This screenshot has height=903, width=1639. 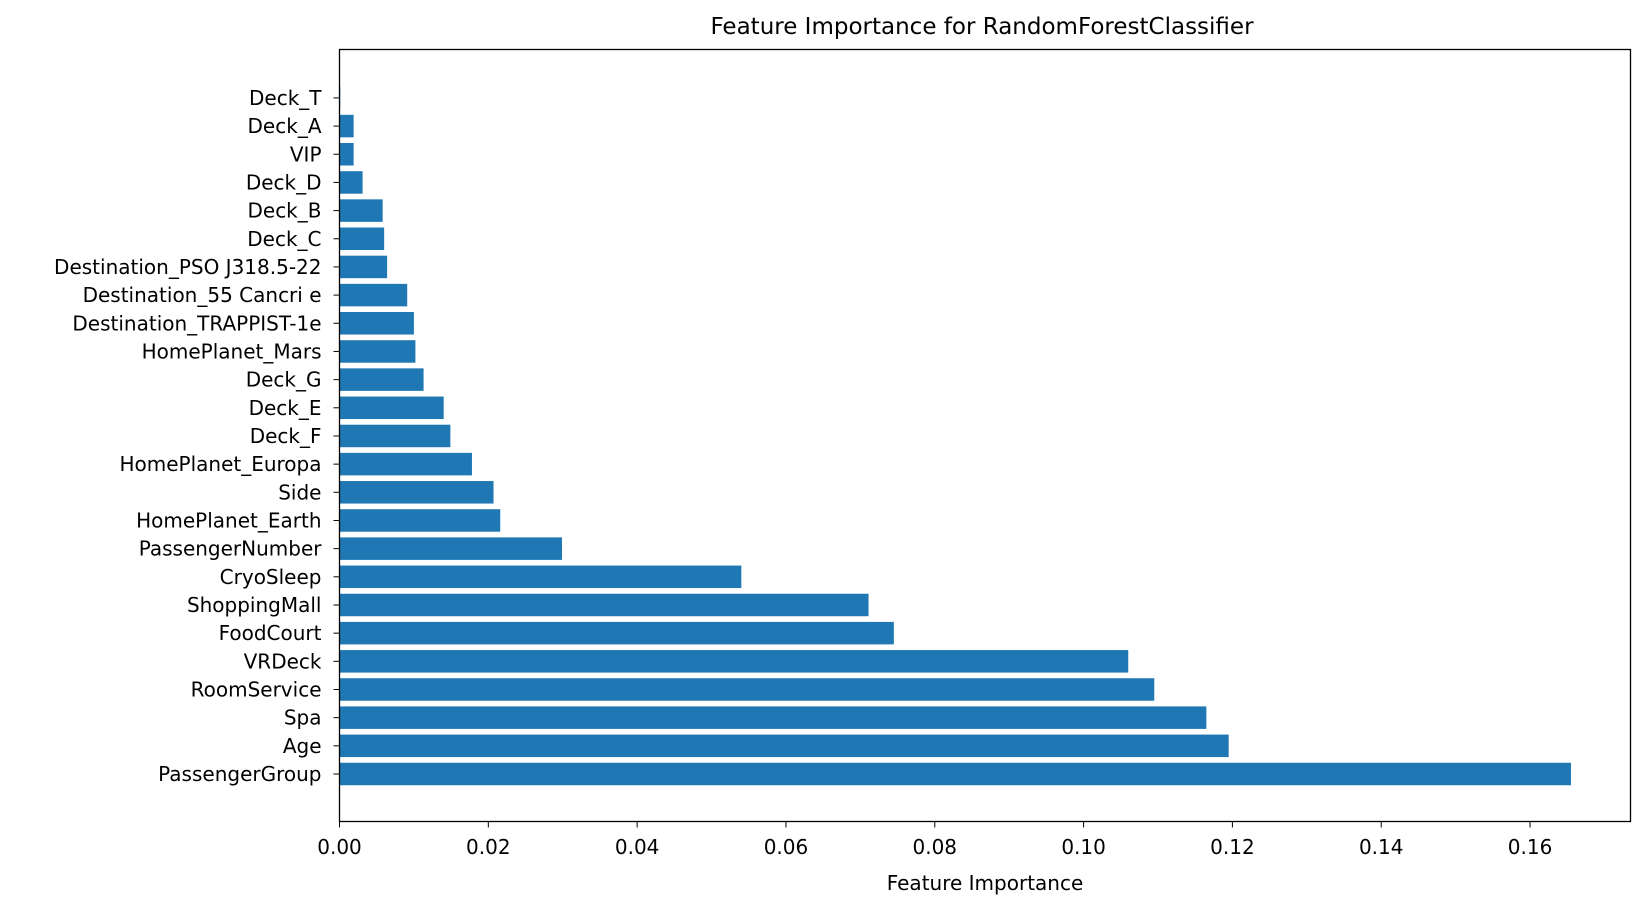 I want to click on bar-homeplanet-europa, so click(x=405, y=464).